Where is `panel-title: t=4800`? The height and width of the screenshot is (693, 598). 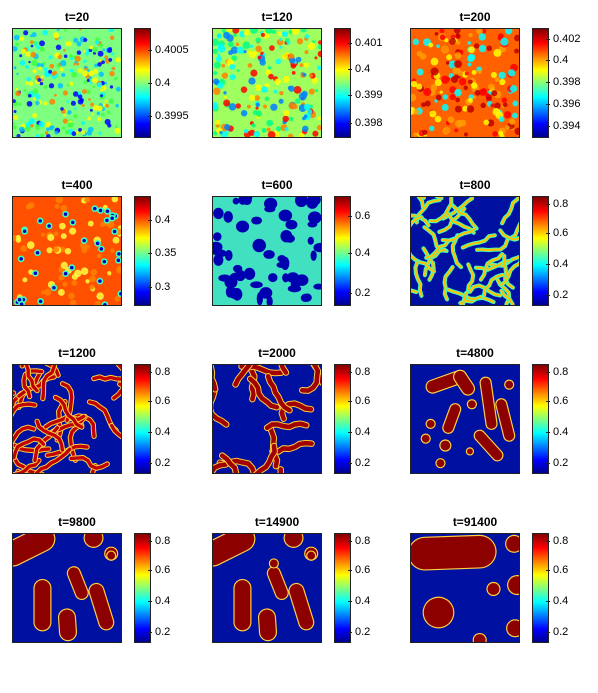 panel-title: t=4800 is located at coordinates (475, 353).